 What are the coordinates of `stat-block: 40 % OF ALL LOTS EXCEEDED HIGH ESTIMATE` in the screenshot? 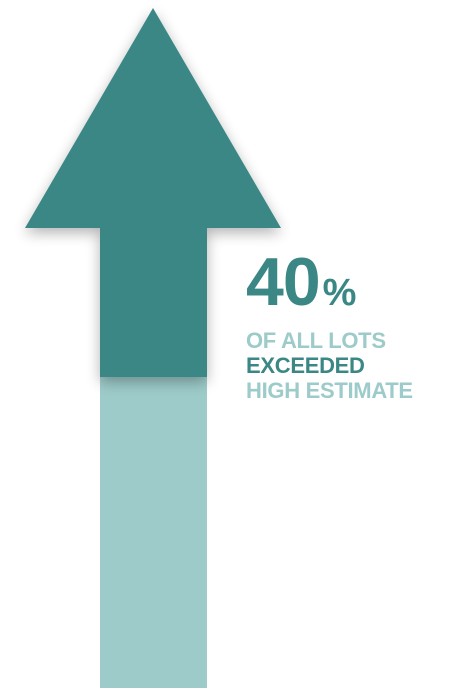 It's located at (351, 325).